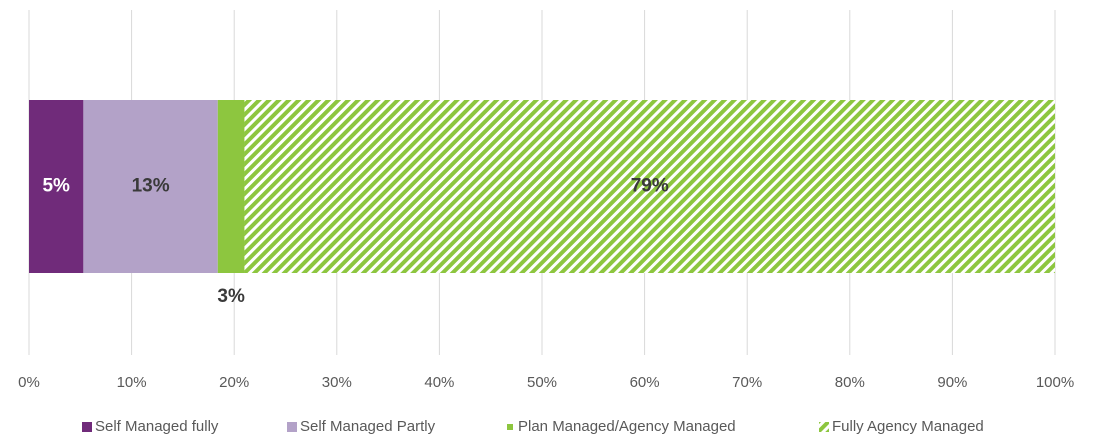 The height and width of the screenshot is (439, 1103). I want to click on x-tick-label: 10%, so click(132, 382).